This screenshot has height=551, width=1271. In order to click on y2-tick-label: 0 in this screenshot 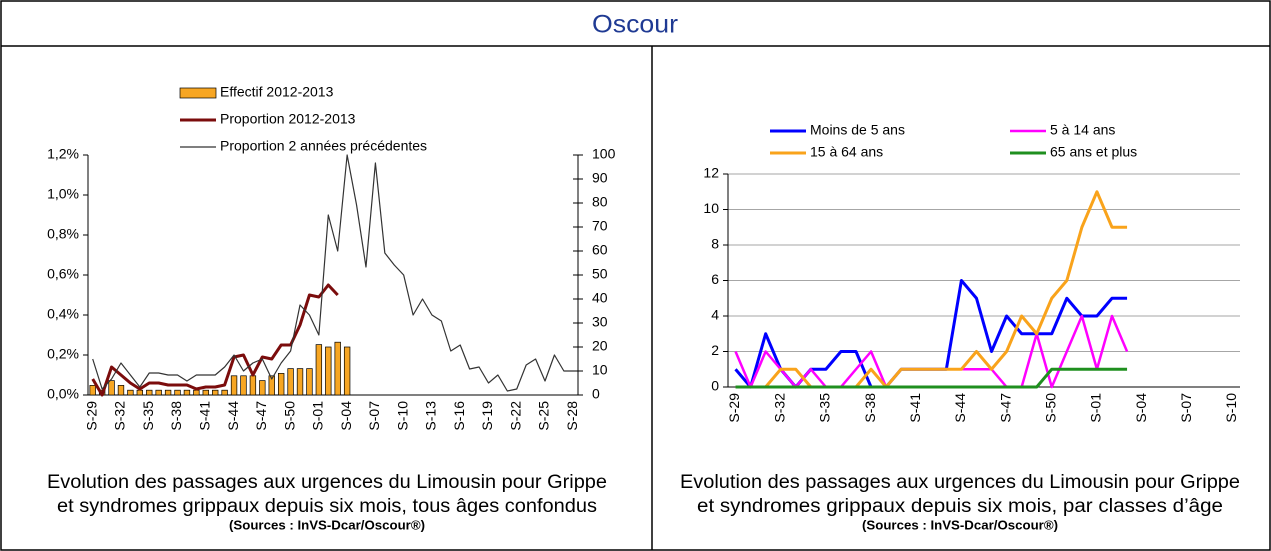, I will do `click(596, 394)`.